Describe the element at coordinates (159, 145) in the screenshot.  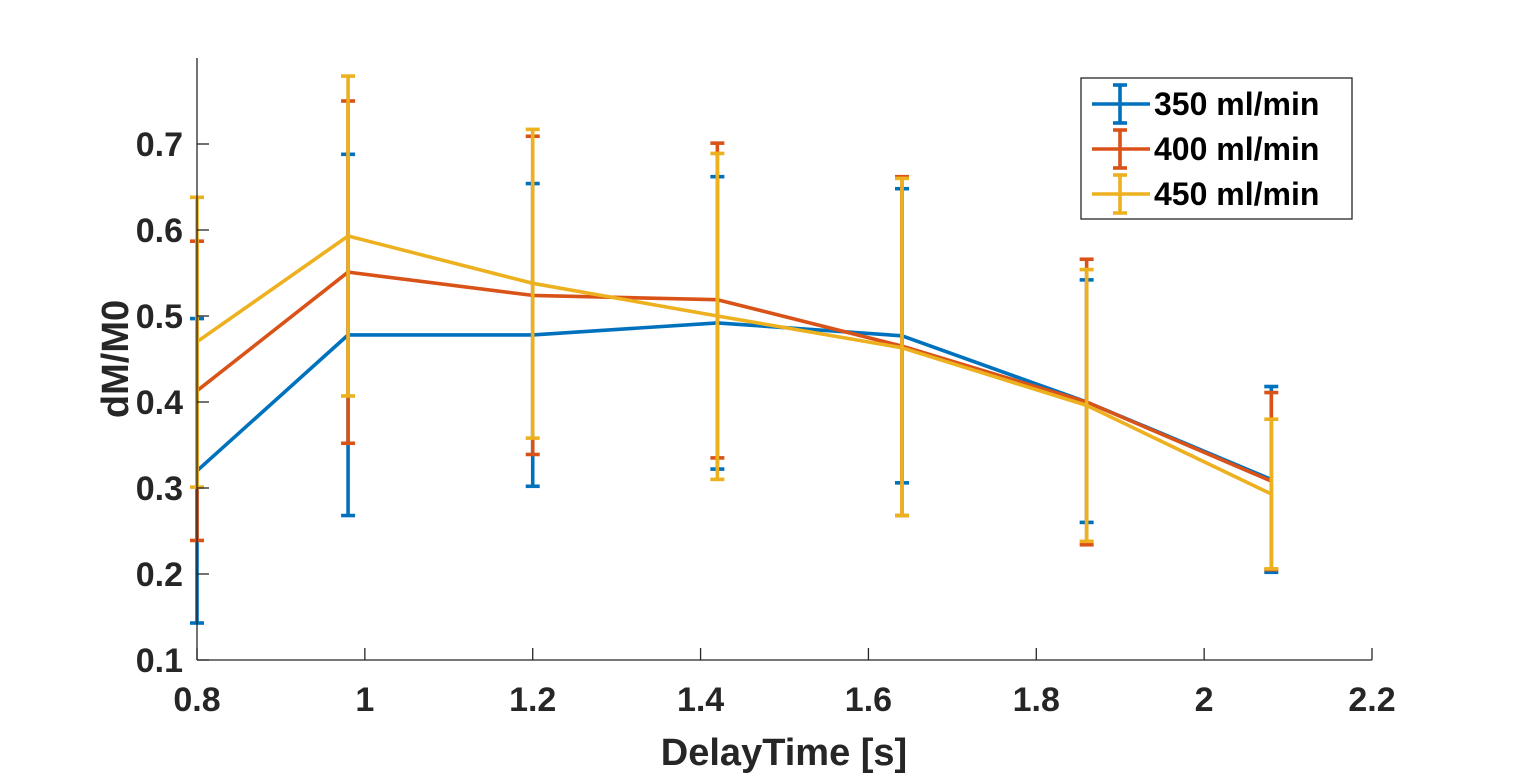
I see `y-tick-label: 0.7` at that location.